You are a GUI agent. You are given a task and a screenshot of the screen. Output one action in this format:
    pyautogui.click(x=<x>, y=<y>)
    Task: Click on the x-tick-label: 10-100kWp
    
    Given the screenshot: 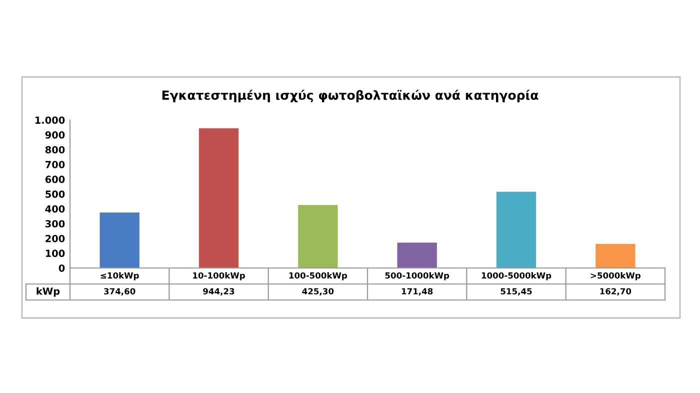 What is the action you would take?
    pyautogui.click(x=219, y=276)
    